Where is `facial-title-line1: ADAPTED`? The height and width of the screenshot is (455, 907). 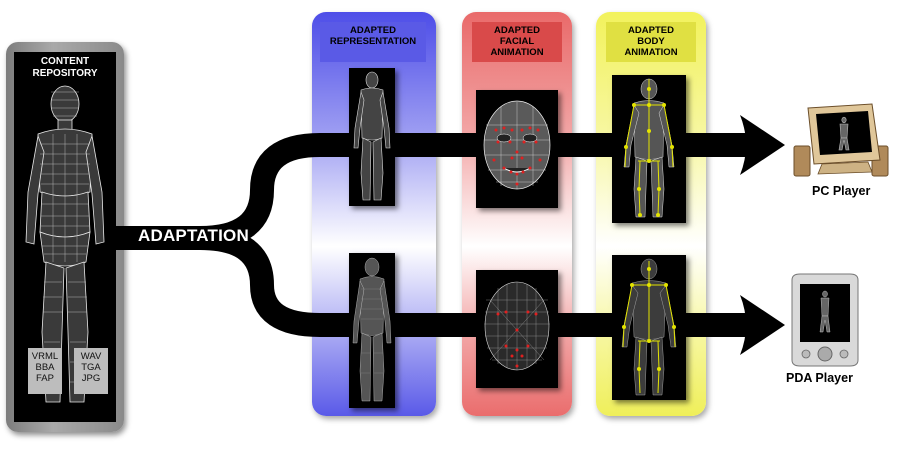 facial-title-line1: ADAPTED is located at coordinates (517, 30).